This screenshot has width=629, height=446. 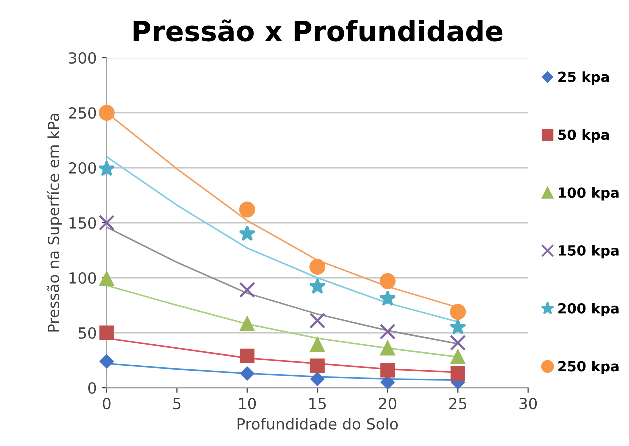 What do you see at coordinates (318, 404) in the screenshot?
I see `x-tick-label: 15` at bounding box center [318, 404].